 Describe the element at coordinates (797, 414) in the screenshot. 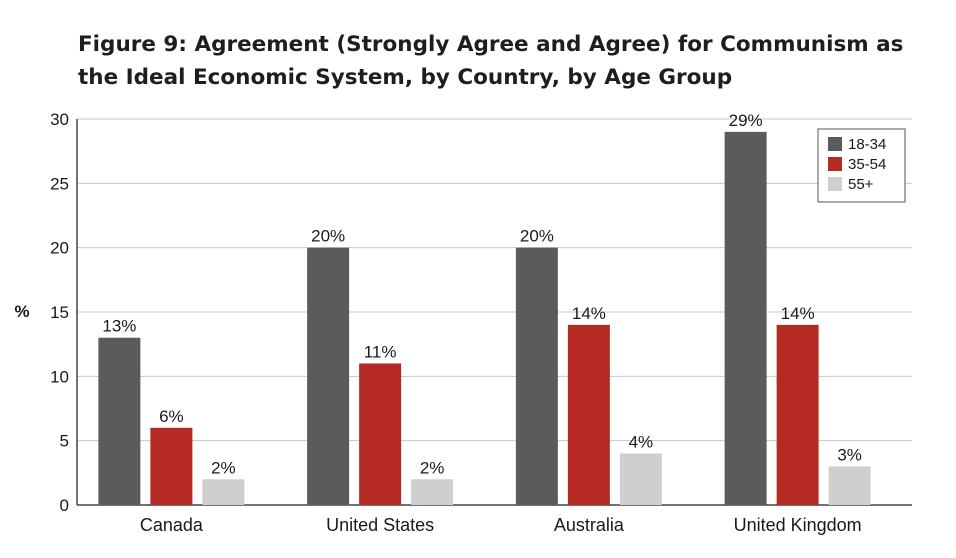

I see `bar-35-54-united-kingdom` at that location.